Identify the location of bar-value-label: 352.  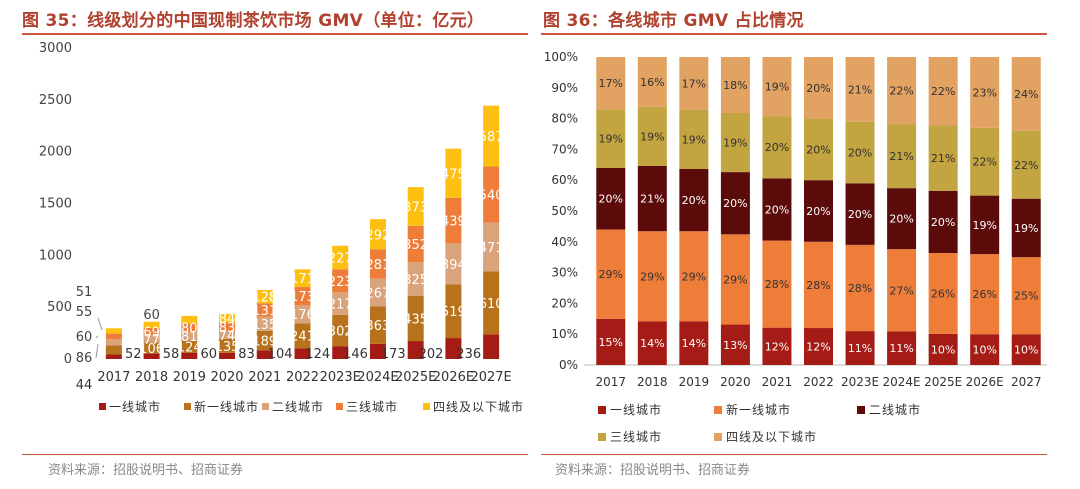
(415, 245).